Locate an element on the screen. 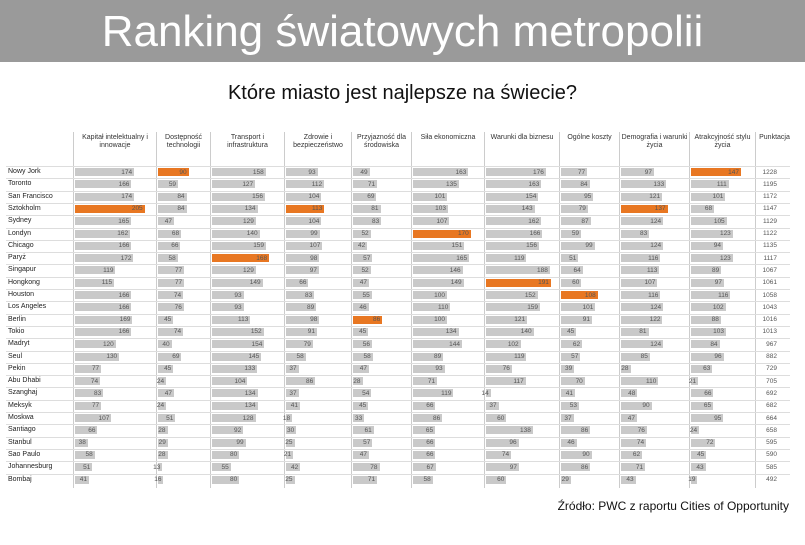  total: 595 is located at coordinates (771, 443).